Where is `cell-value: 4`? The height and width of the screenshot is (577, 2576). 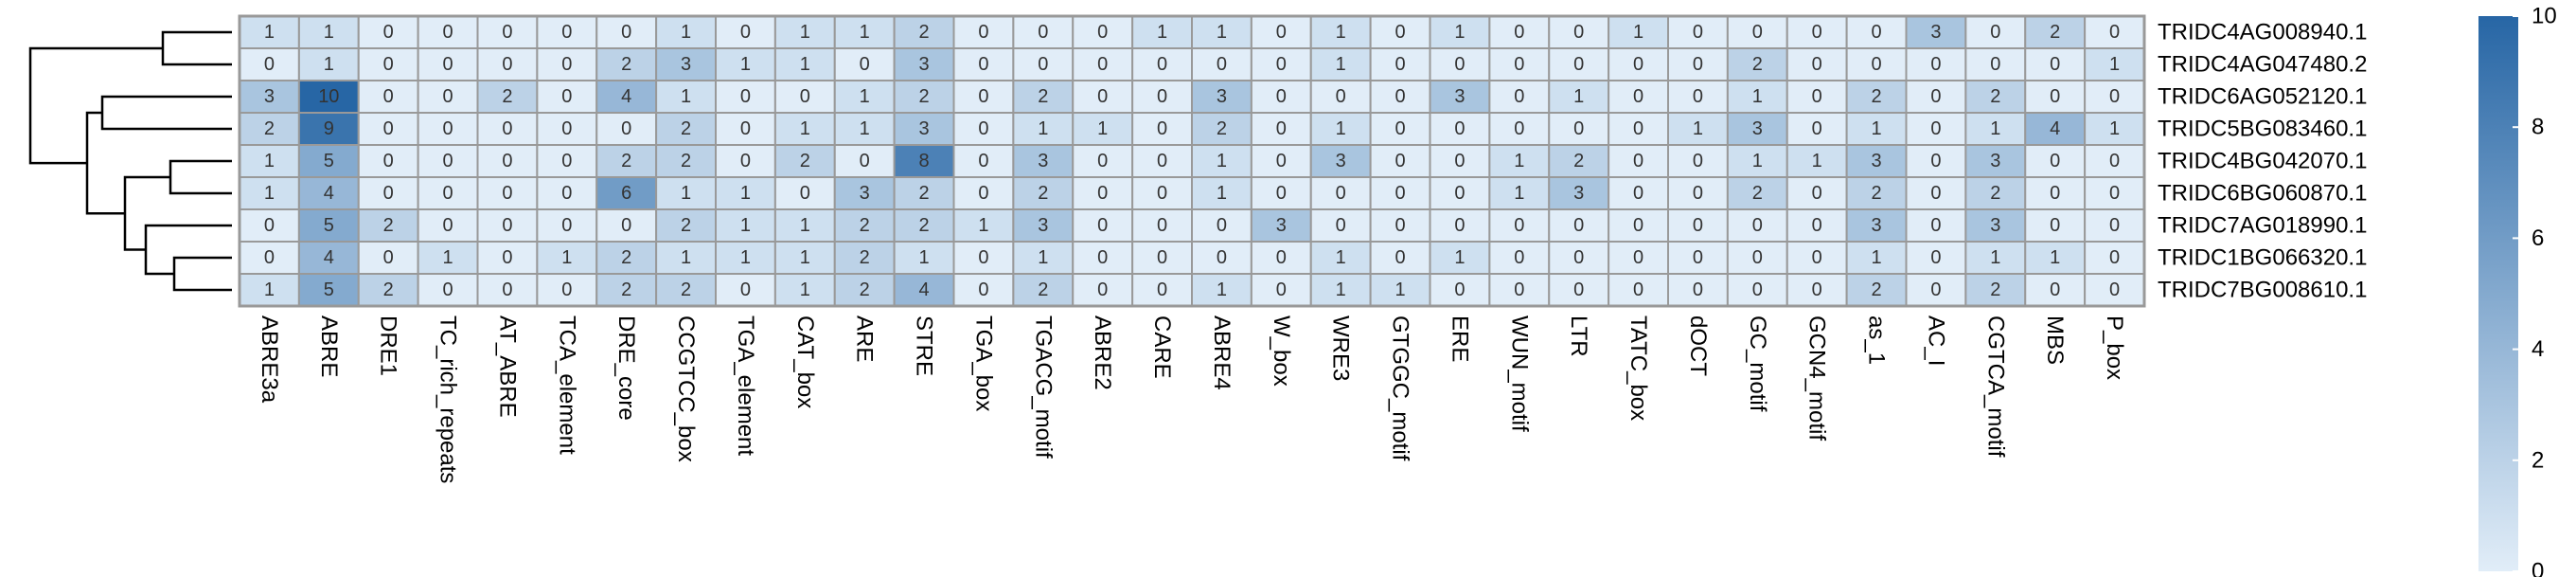 cell-value: 4 is located at coordinates (329, 257).